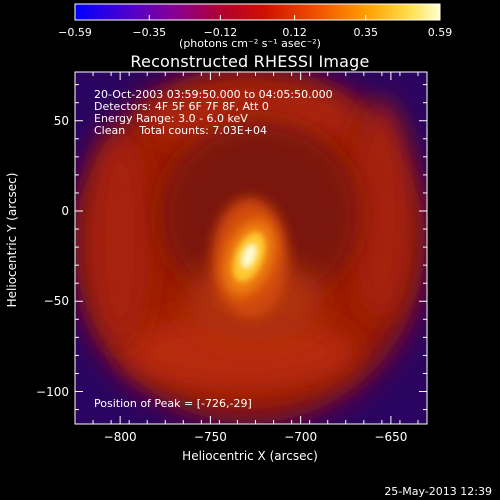 The height and width of the screenshot is (500, 500). I want to click on y-tick-label: −100, so click(52, 391).